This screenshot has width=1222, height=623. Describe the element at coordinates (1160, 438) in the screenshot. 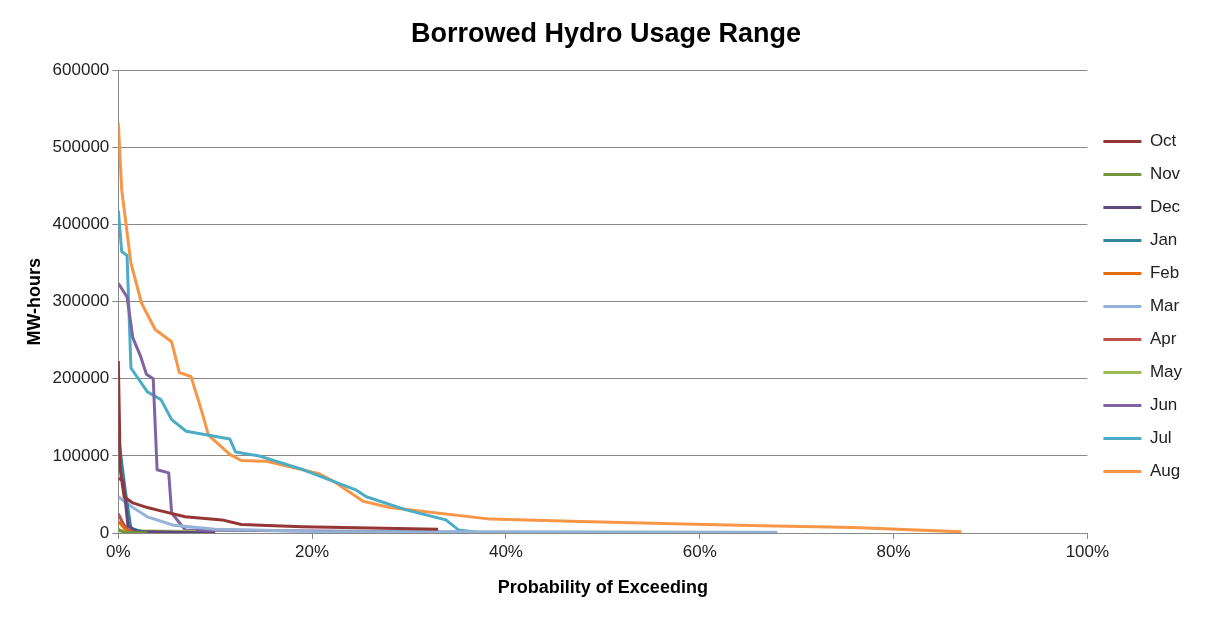

I see `legend-label: Jul` at that location.